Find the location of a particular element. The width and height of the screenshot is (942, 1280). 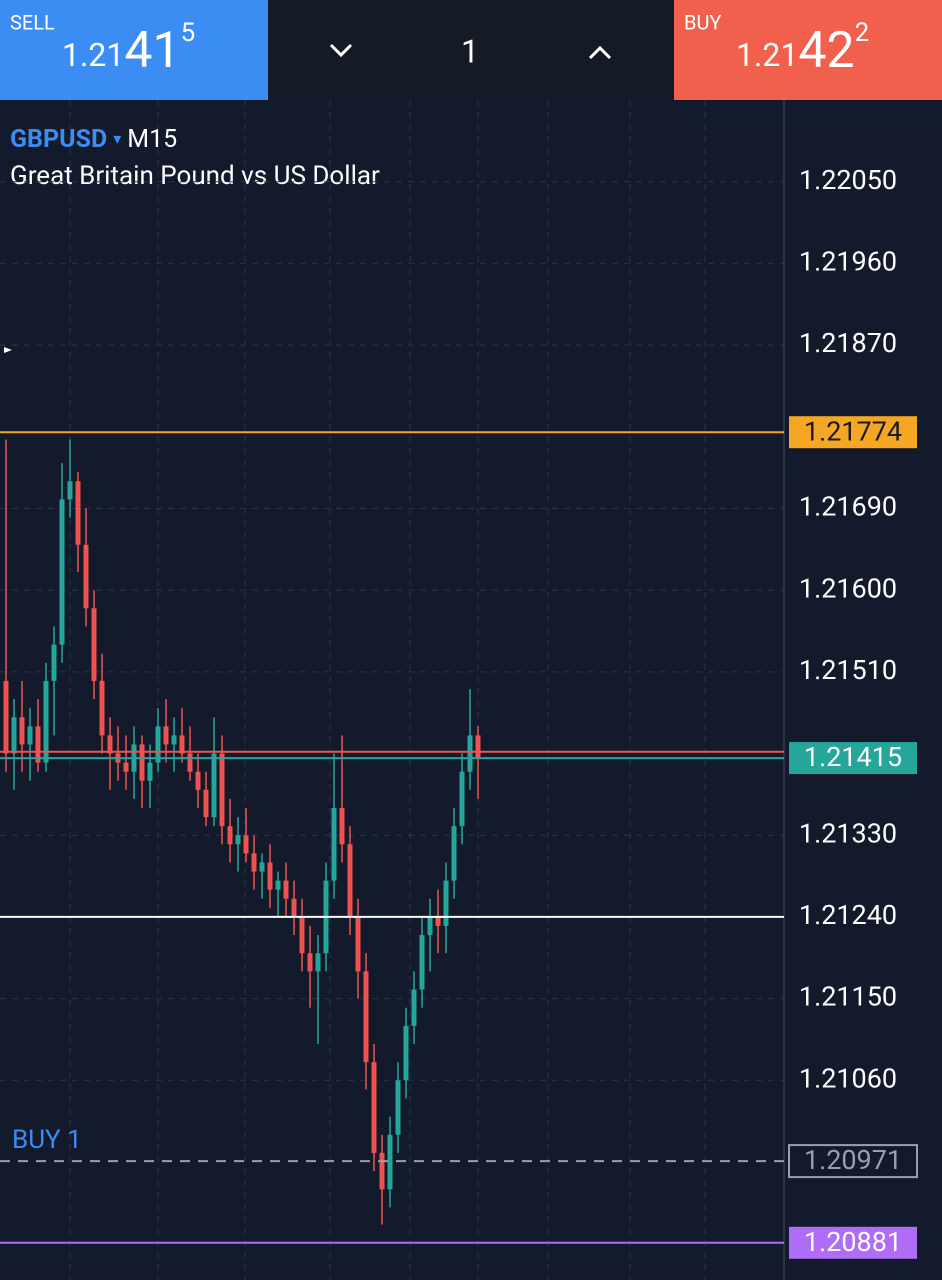

price-part: 2 is located at coordinates (862, 33).